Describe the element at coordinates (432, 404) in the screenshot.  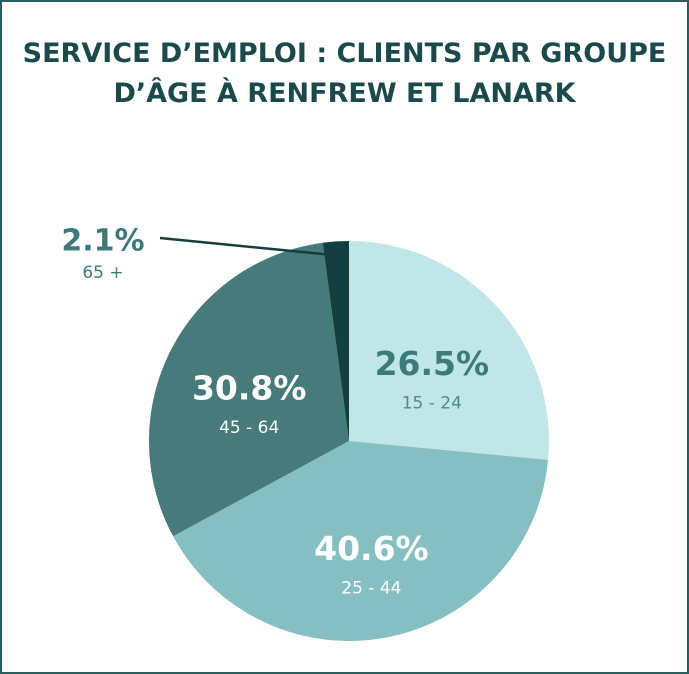
I see `category-label: 15 - 24` at that location.